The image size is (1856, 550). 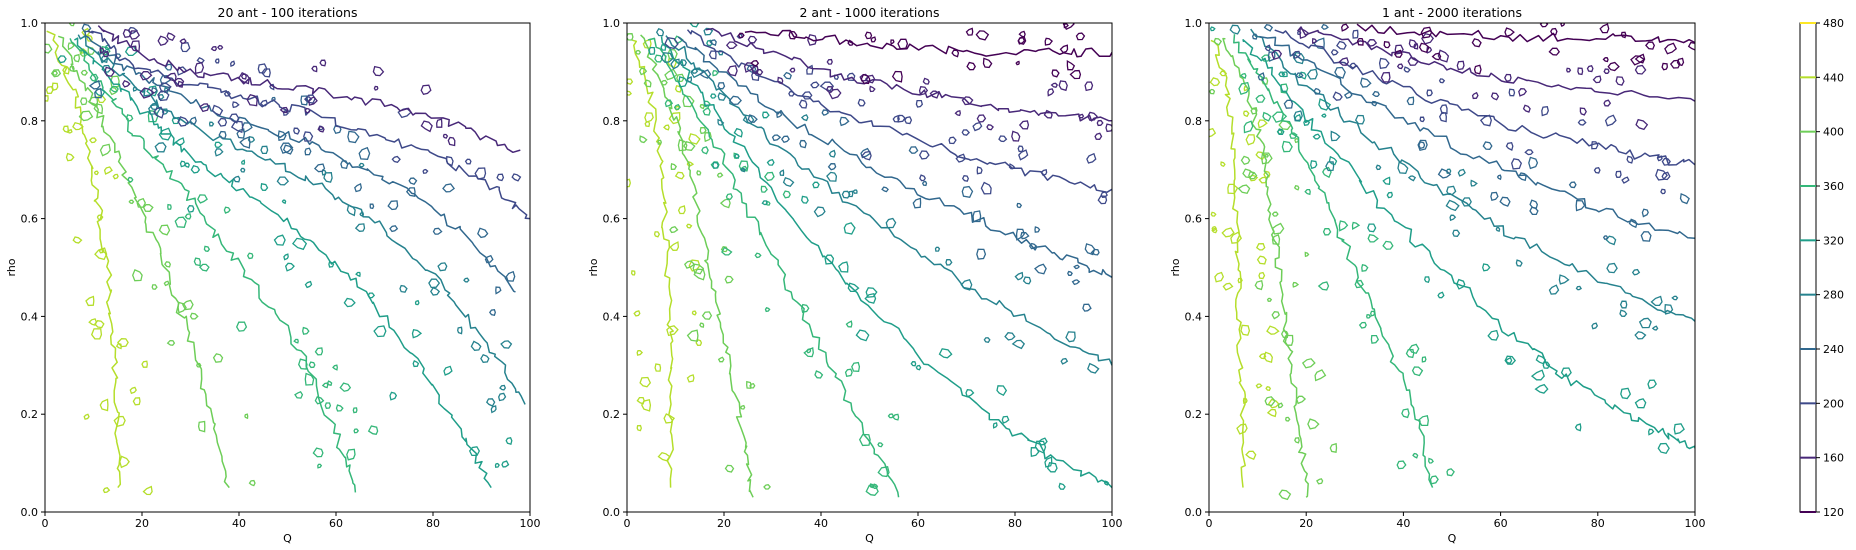 I want to click on y-tick-label: 0.4, so click(x=30, y=316).